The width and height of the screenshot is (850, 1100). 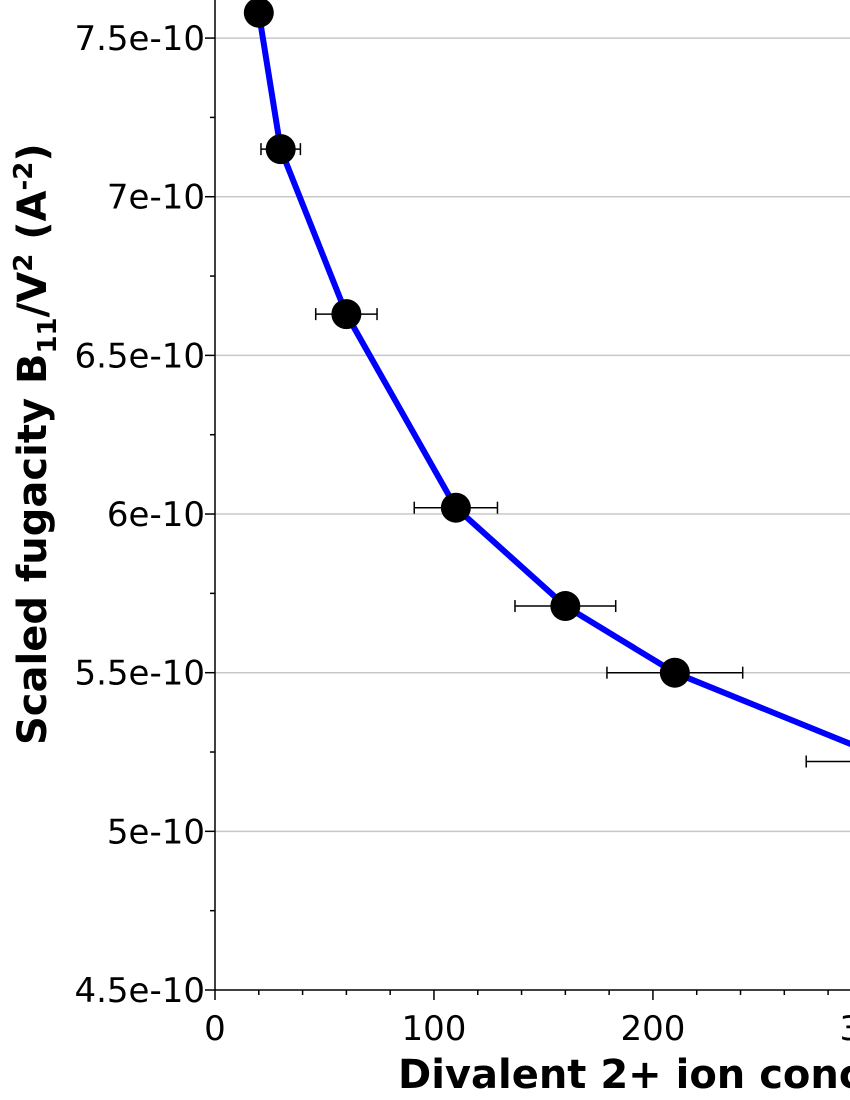 What do you see at coordinates (33, 549) in the screenshot?
I see `y-axis-title-main: Scaled fugacity B` at bounding box center [33, 549].